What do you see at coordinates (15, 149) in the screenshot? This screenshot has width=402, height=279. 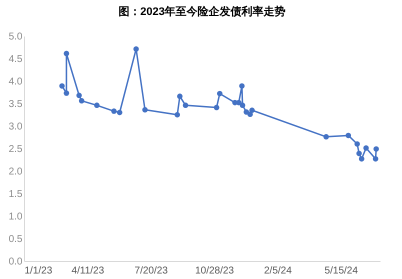 I see `y-tick-label: 2.5` at bounding box center [15, 149].